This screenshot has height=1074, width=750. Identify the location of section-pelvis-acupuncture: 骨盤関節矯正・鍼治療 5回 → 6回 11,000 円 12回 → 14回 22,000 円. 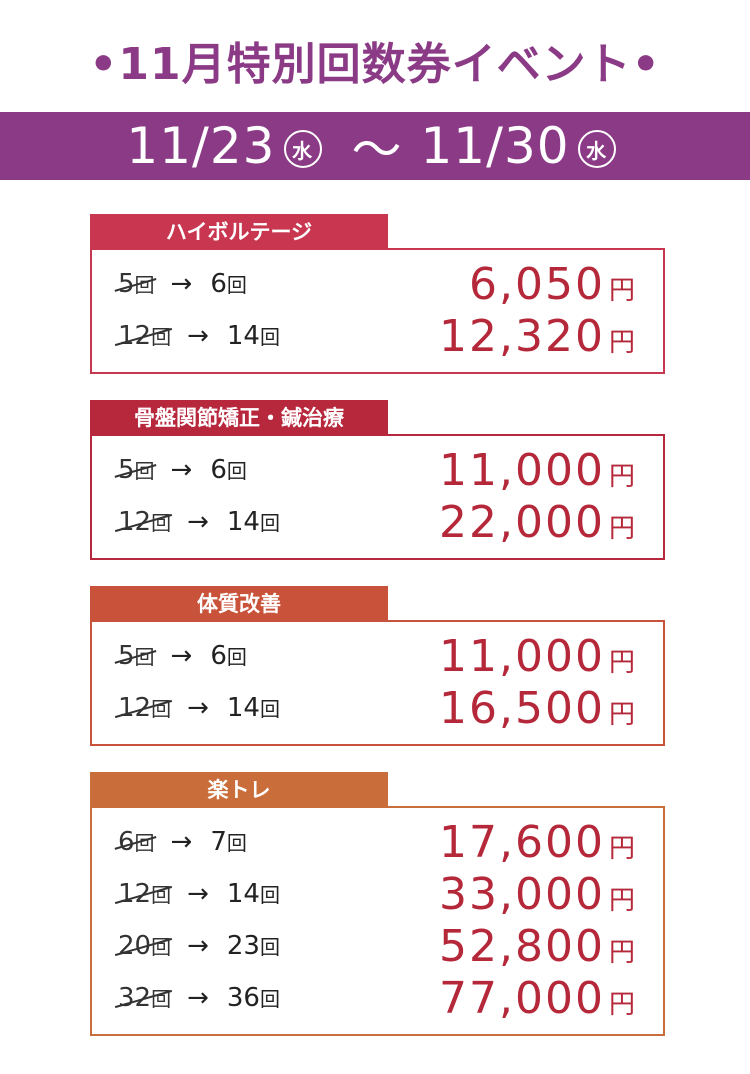
(377, 480).